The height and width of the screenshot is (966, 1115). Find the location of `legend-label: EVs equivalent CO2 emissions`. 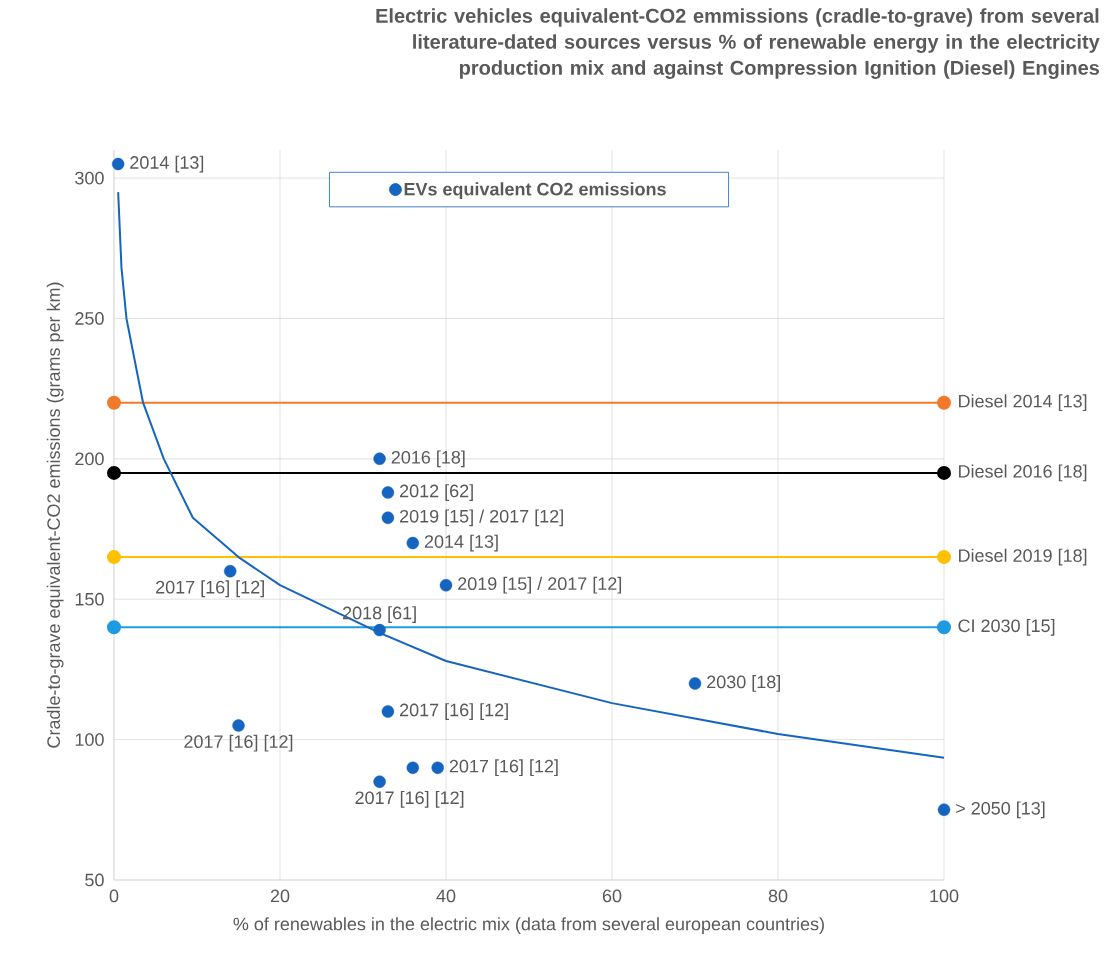

legend-label: EVs equivalent CO2 emissions is located at coordinates (535, 191).